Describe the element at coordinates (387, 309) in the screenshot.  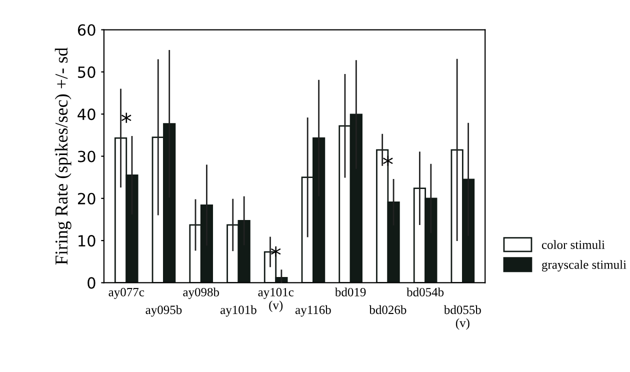
I see `x-tick-label: bd026b` at that location.